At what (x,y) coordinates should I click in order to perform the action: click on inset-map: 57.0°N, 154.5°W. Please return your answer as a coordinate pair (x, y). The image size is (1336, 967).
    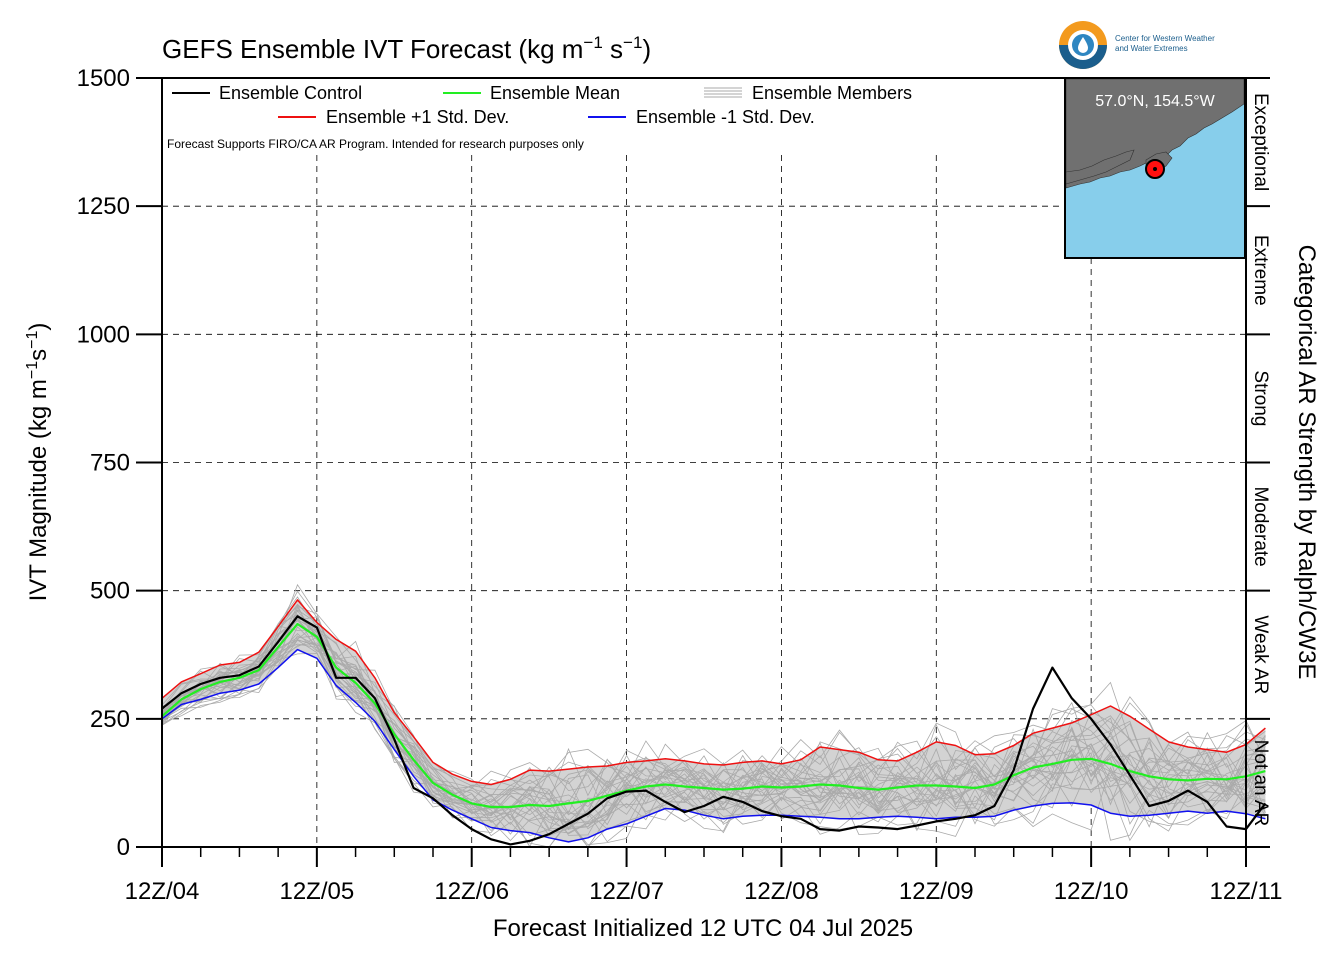
    Looking at the image, I should click on (1155, 168).